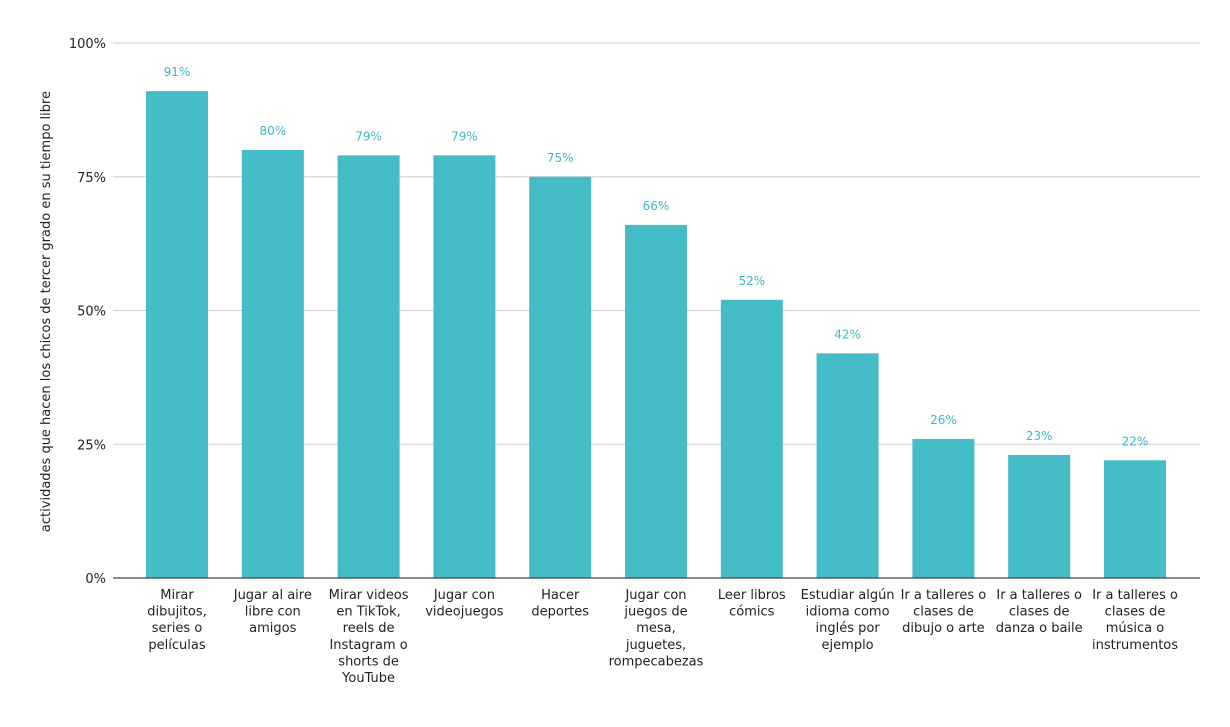 Image resolution: width=1230 pixels, height=727 pixels. What do you see at coordinates (176, 645) in the screenshot?
I see `x-tick-label-line: películas` at bounding box center [176, 645].